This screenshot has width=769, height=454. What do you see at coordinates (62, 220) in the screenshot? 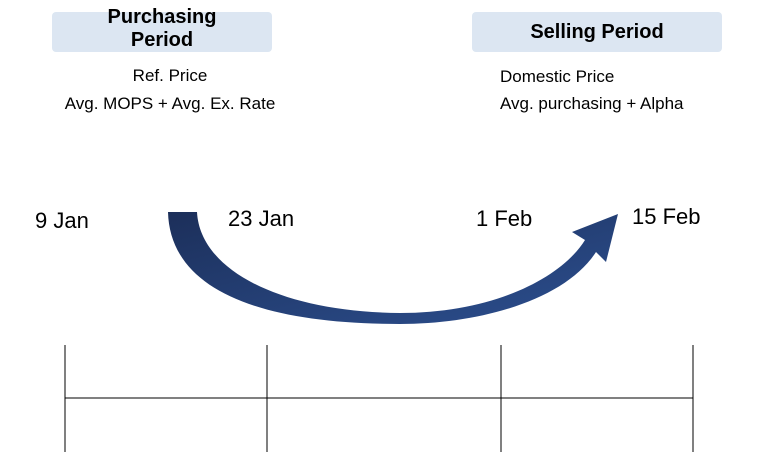
I see `date-label: 9 Jan` at bounding box center [62, 220].